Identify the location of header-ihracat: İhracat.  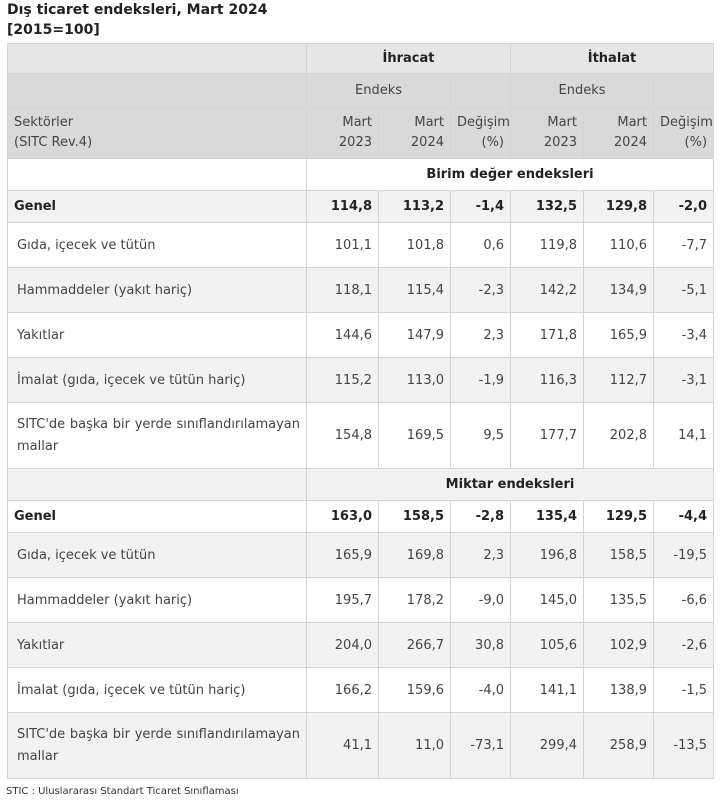
(408, 58).